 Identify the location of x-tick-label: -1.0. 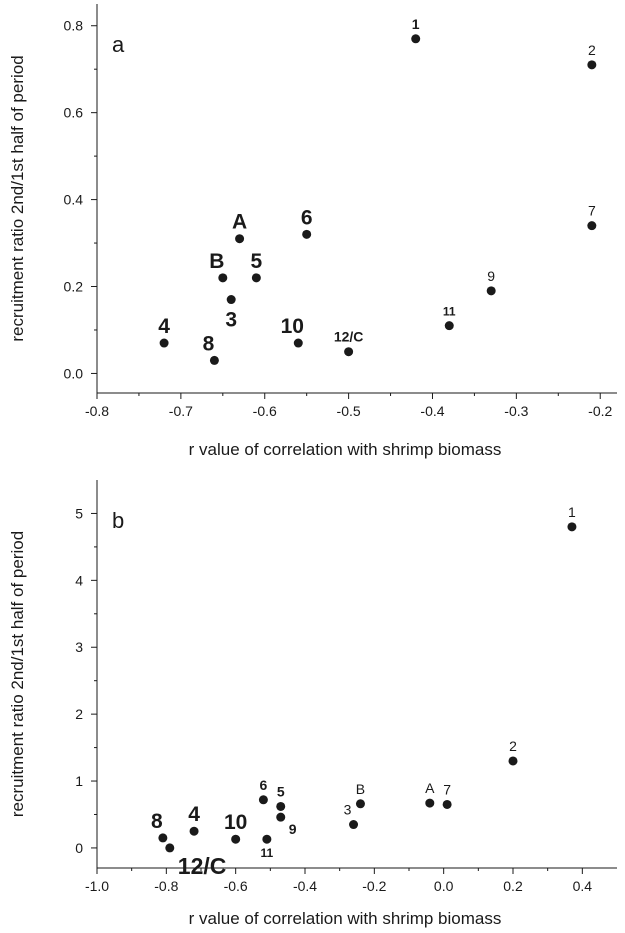
(97, 886).